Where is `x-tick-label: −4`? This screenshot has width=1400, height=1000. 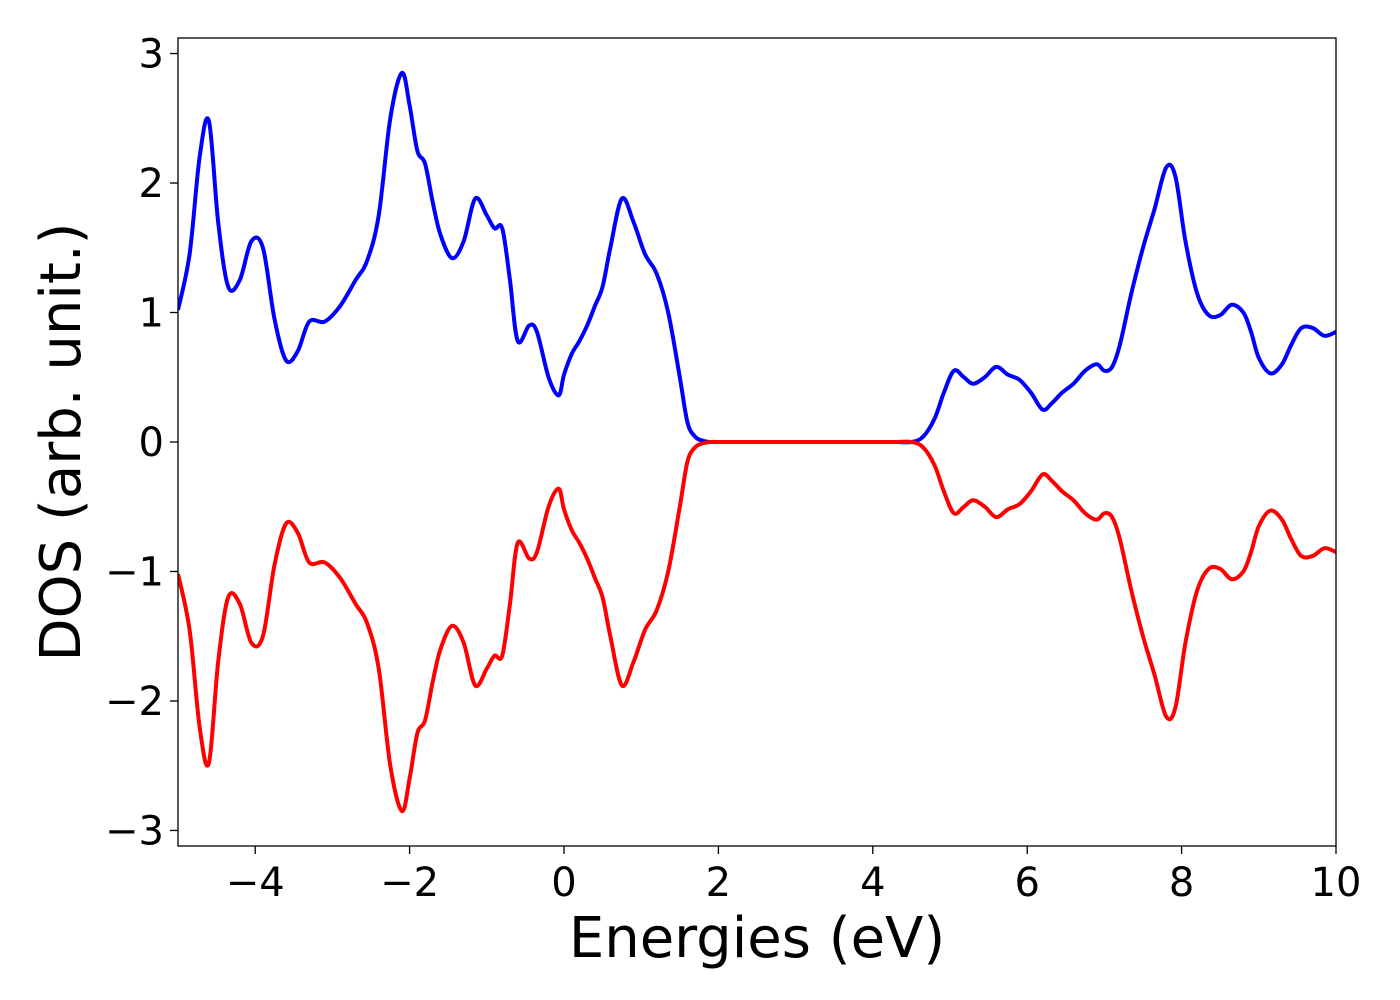
x-tick-label: −4 is located at coordinates (255, 883).